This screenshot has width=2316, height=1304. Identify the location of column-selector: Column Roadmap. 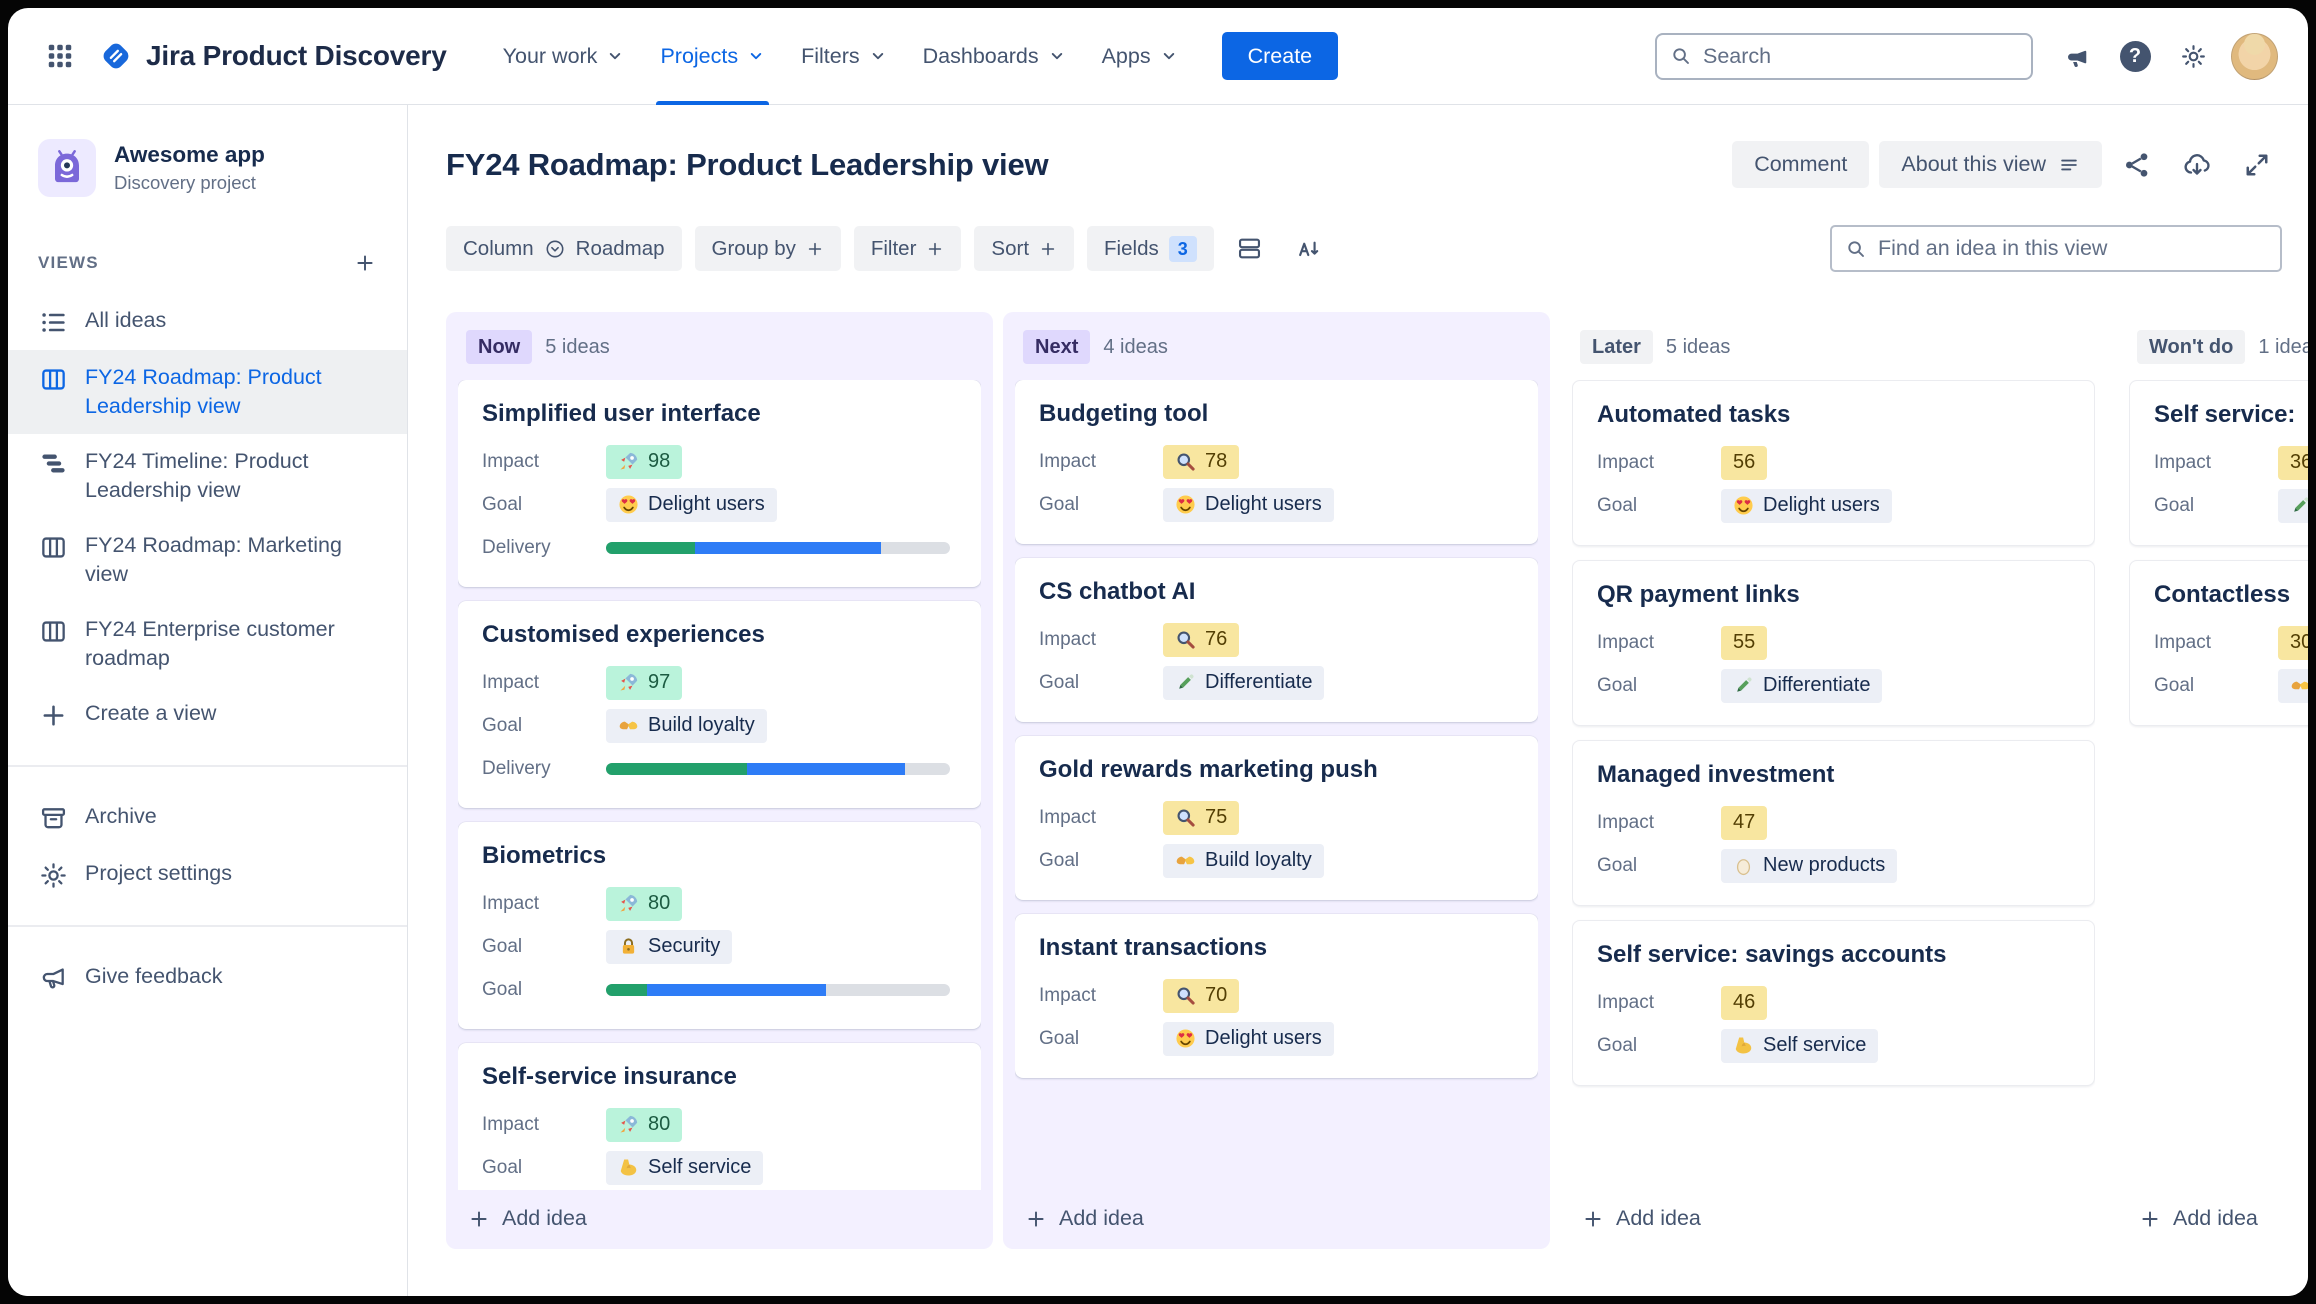
(564, 248).